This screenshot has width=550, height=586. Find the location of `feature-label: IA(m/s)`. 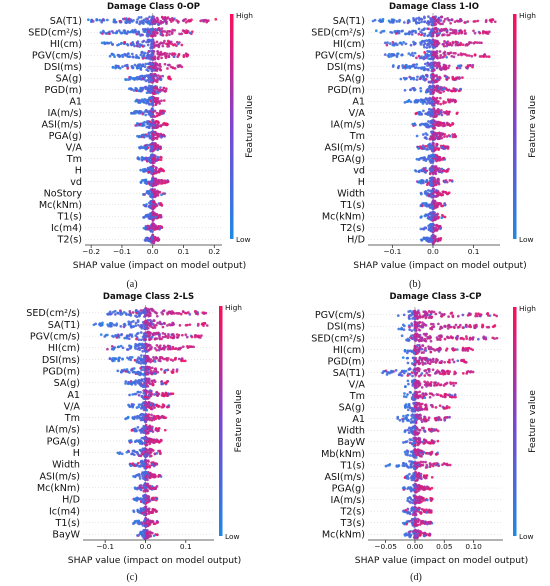

feature-label: IA(m/s) is located at coordinates (65, 113).